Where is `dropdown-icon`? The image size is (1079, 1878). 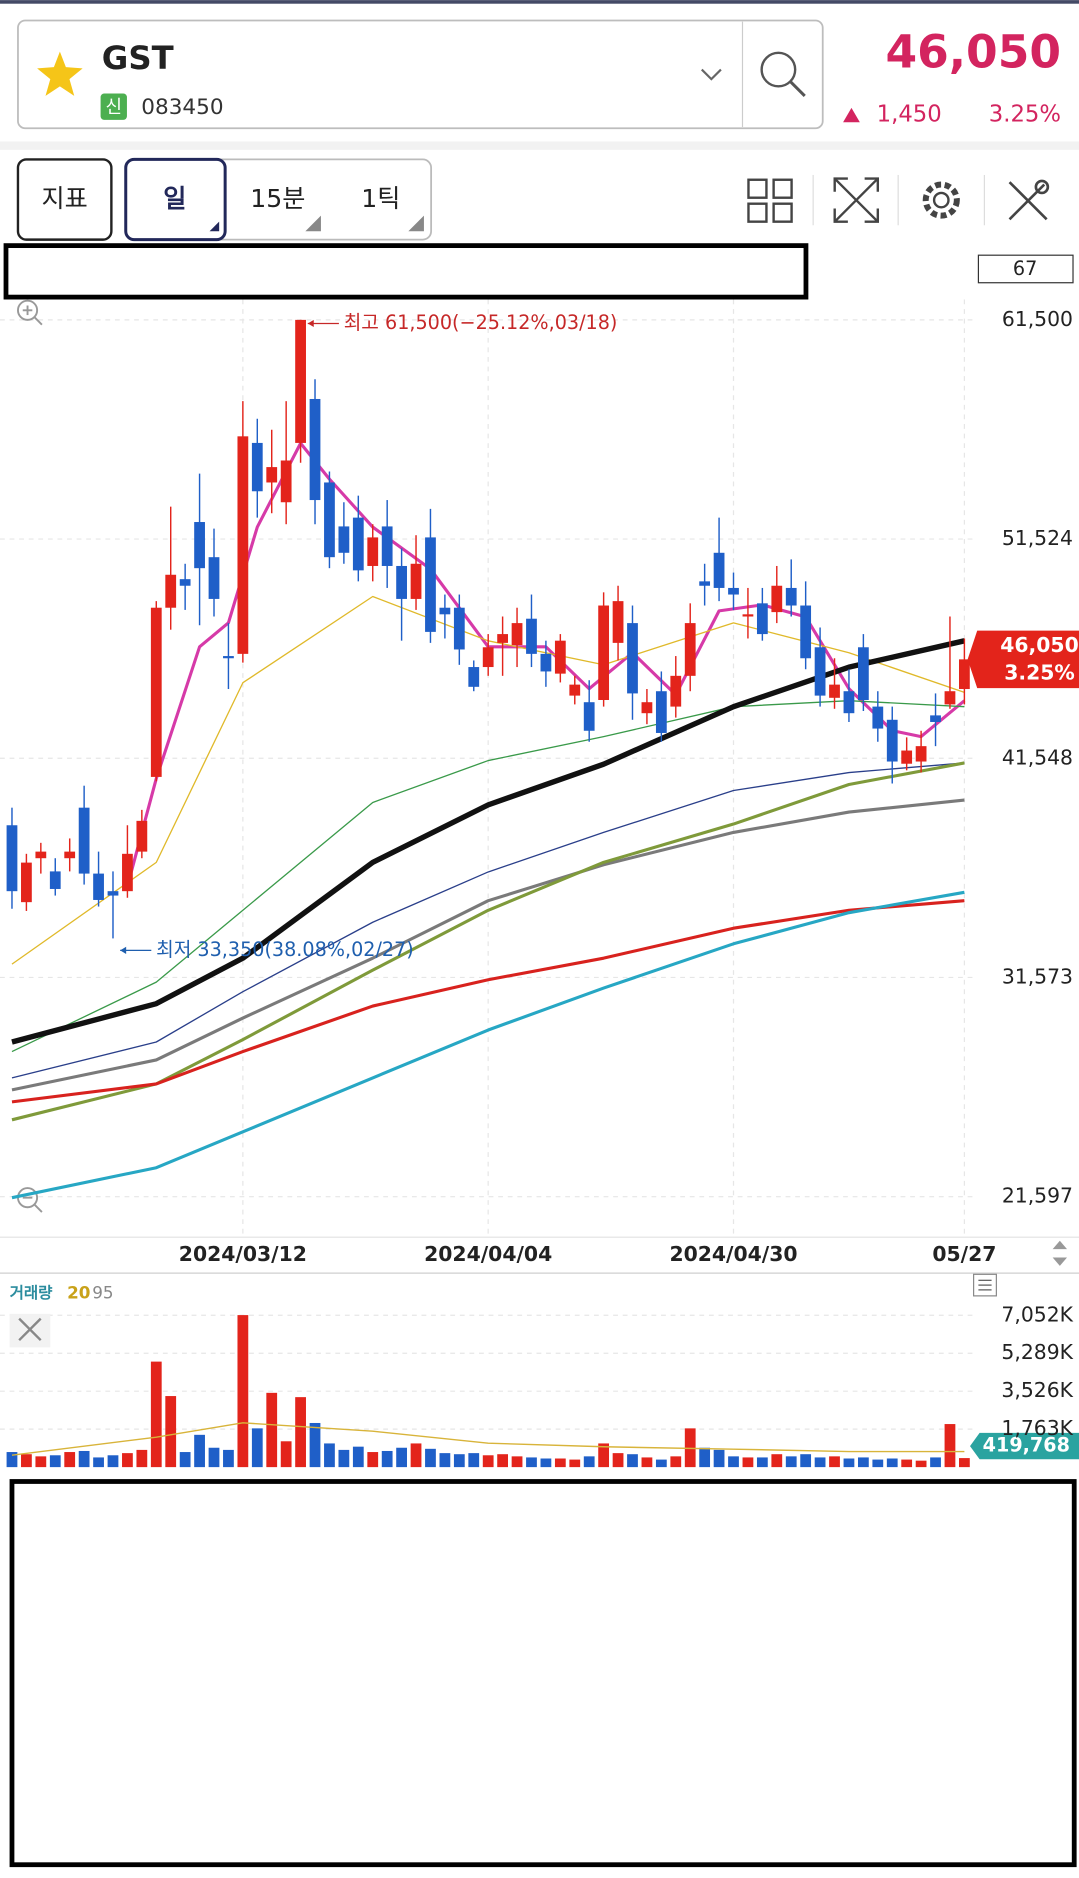
dropdown-icon is located at coordinates (711, 74).